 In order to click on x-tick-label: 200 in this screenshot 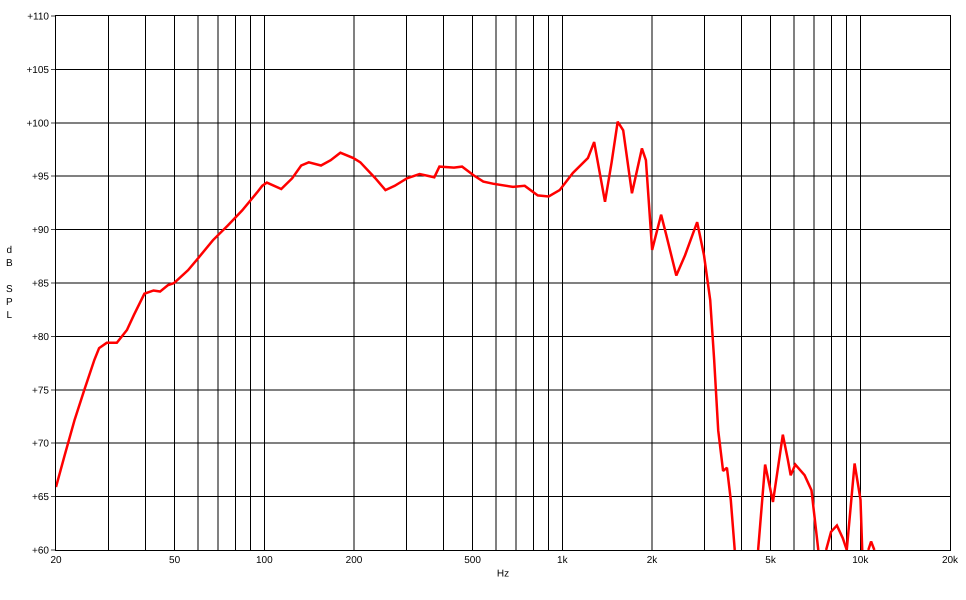, I will do `click(354, 560)`.